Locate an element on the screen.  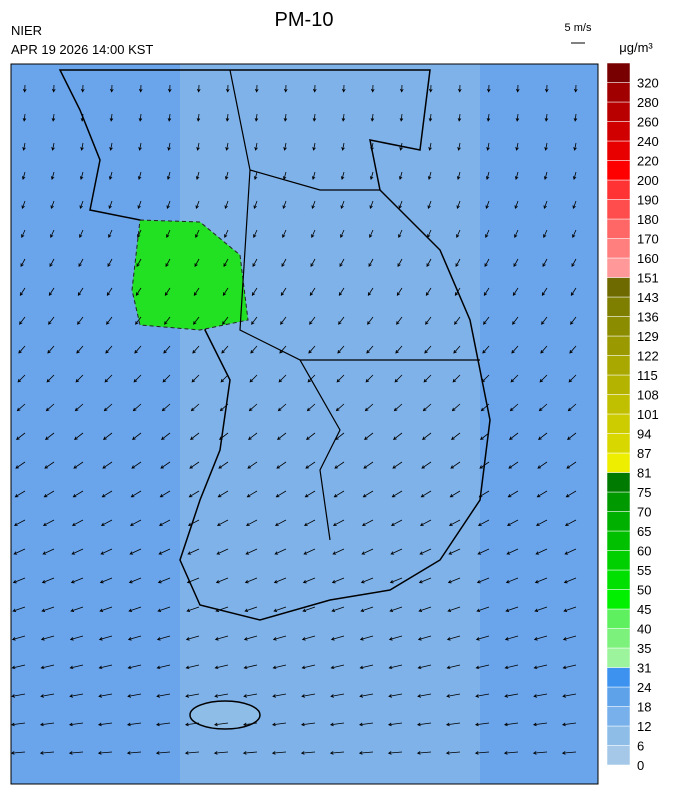
colorbar-label: 31 is located at coordinates (644, 668).